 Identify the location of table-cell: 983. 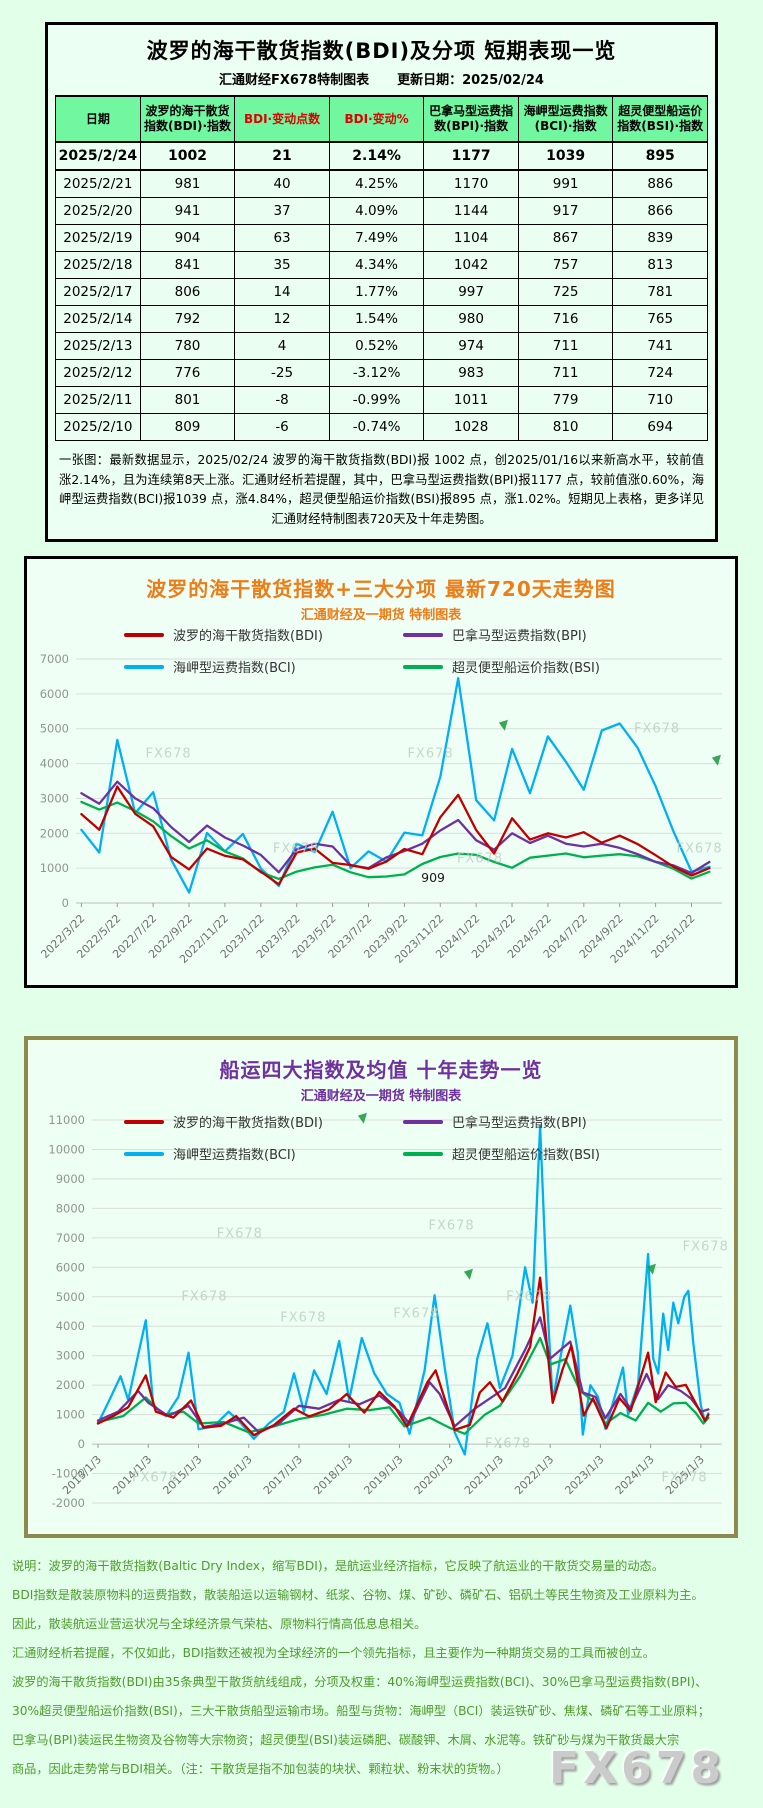
(471, 373).